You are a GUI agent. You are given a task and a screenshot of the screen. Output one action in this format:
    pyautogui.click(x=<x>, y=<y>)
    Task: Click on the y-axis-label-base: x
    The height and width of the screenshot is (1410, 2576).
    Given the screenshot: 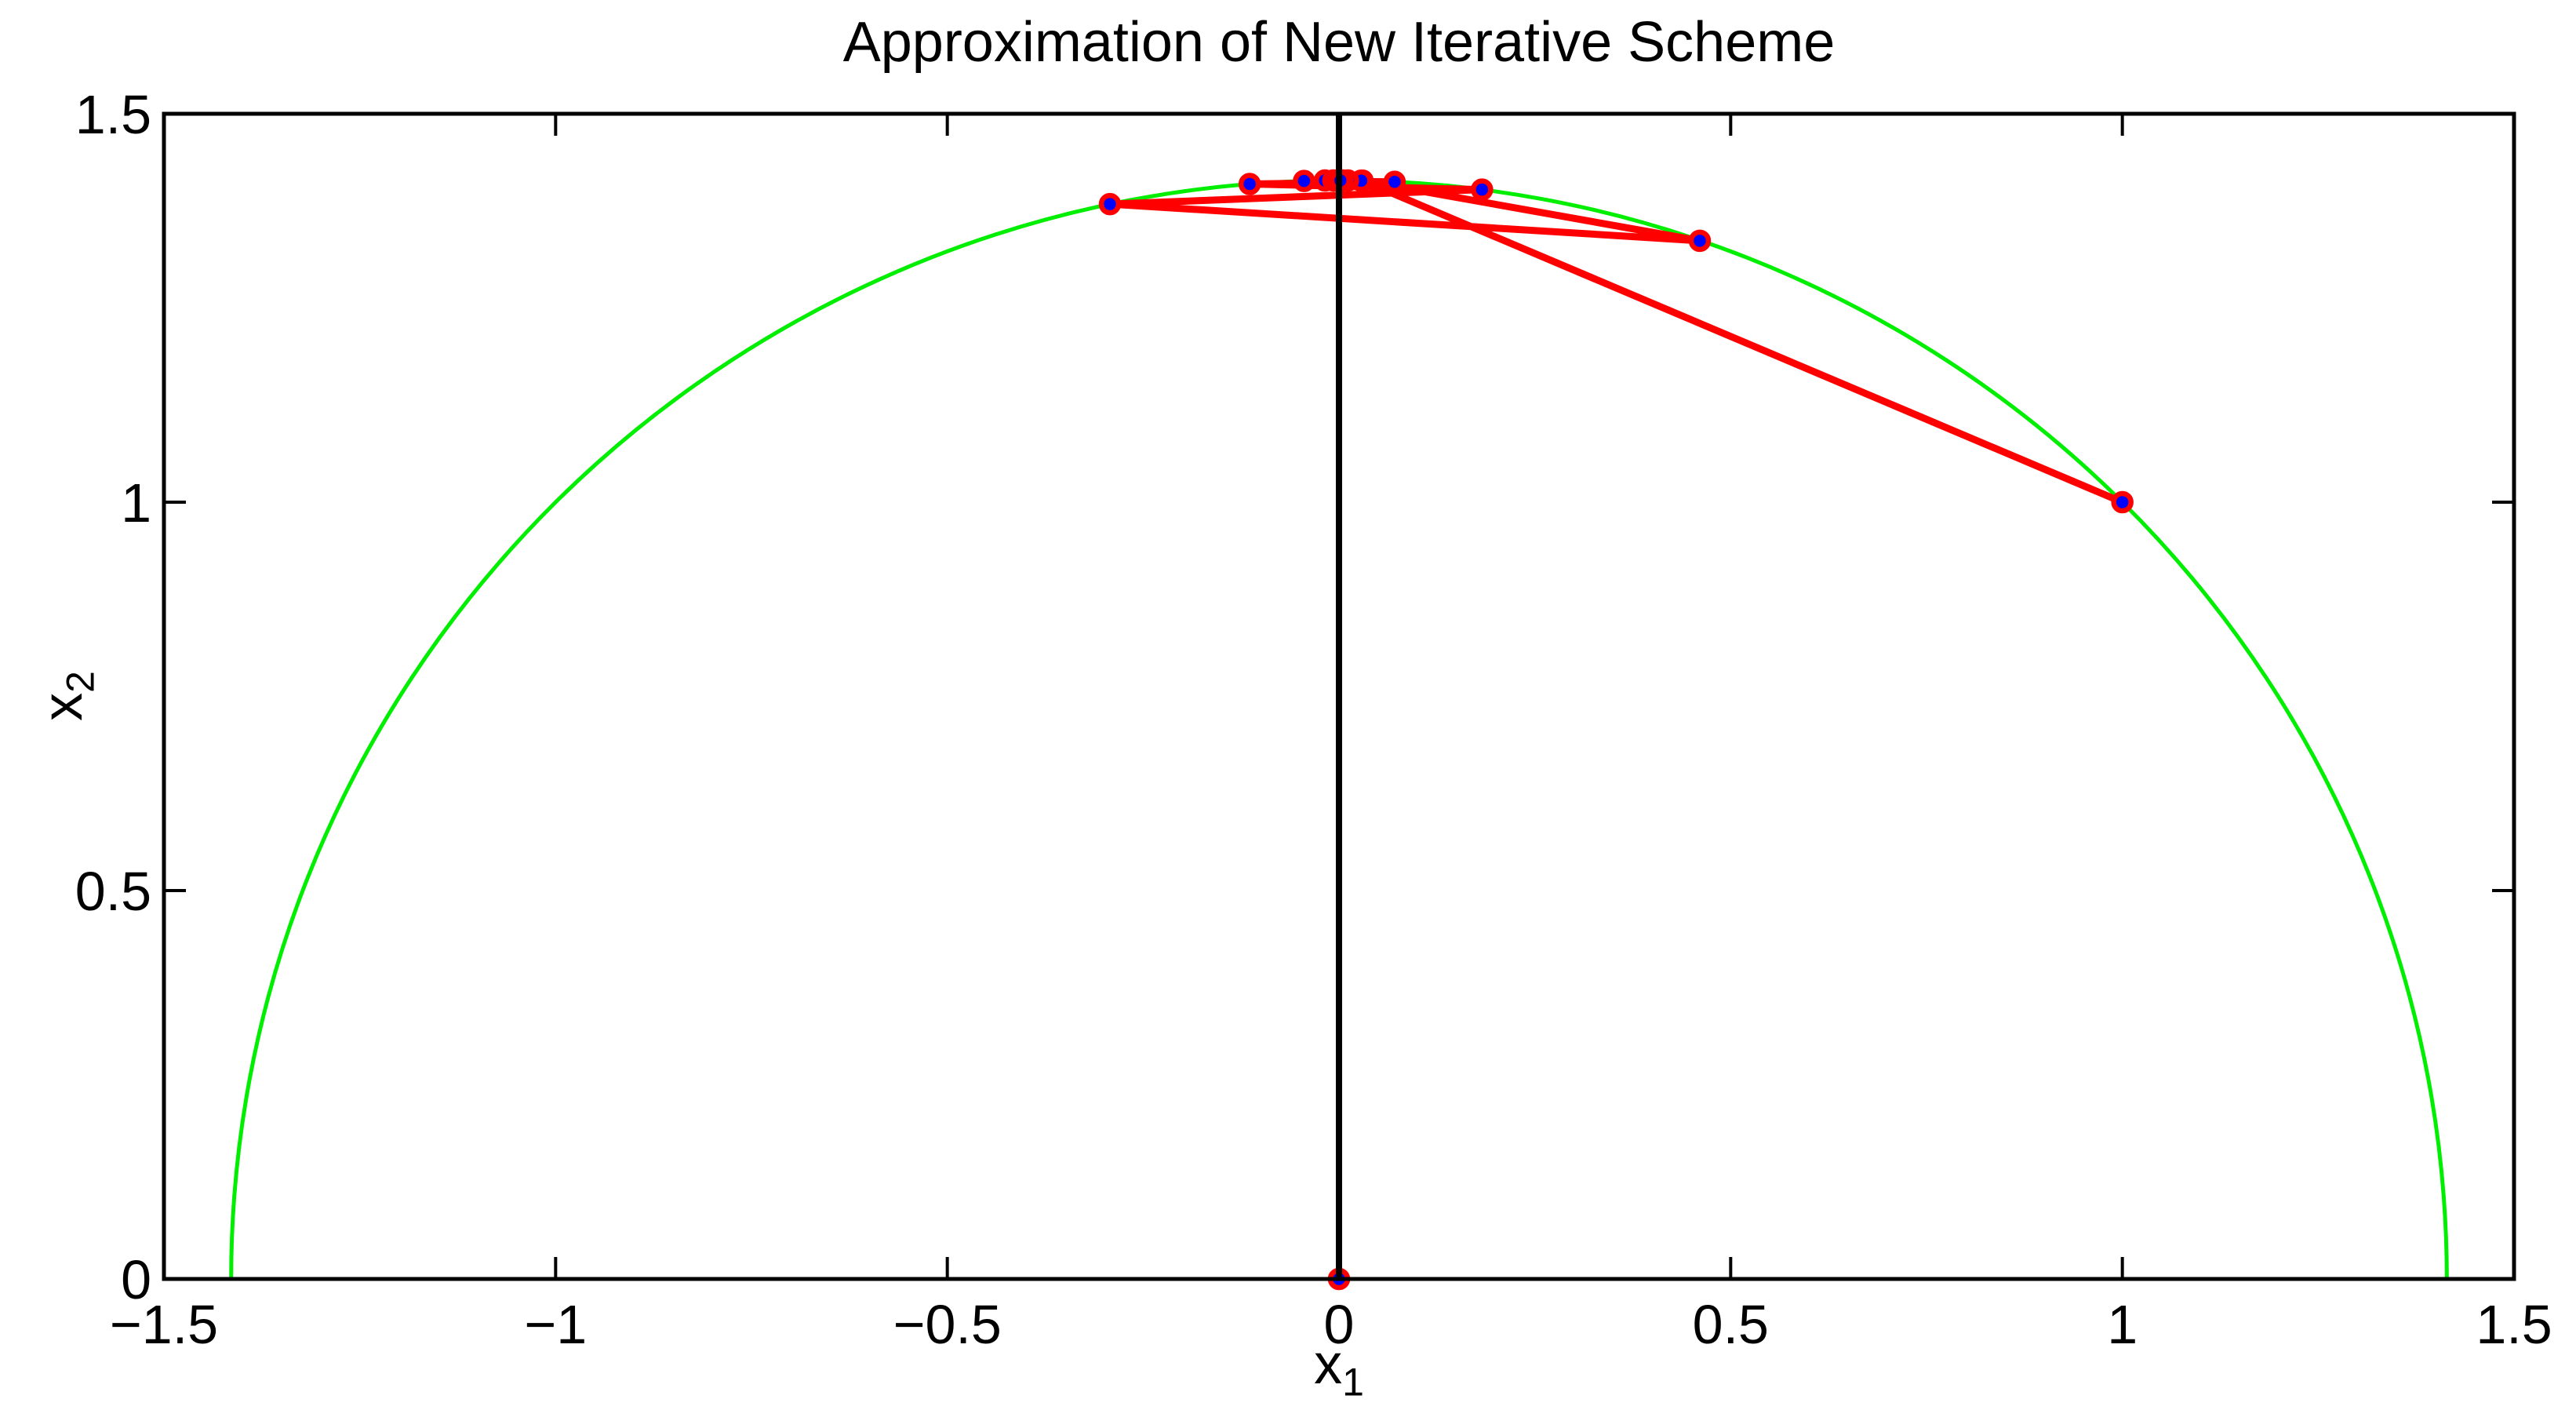 What is the action you would take?
    pyautogui.click(x=62, y=706)
    